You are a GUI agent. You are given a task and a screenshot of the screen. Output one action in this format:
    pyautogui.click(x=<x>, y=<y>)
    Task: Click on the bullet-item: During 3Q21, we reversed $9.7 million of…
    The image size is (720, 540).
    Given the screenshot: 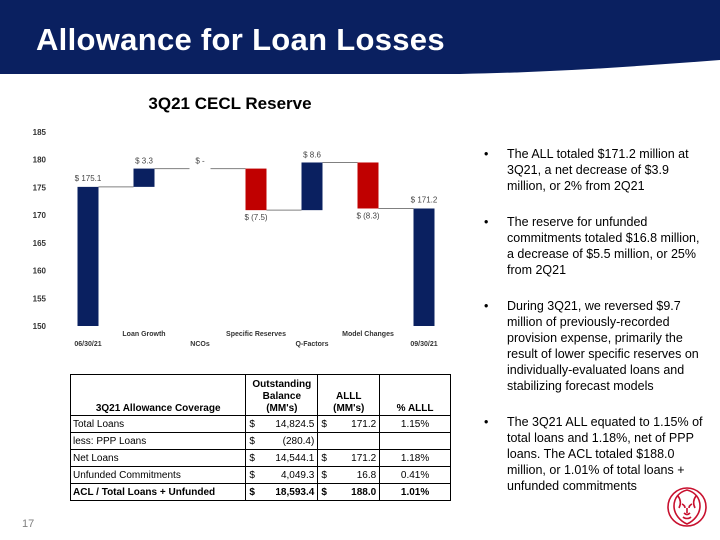 What is the action you would take?
    pyautogui.click(x=592, y=346)
    